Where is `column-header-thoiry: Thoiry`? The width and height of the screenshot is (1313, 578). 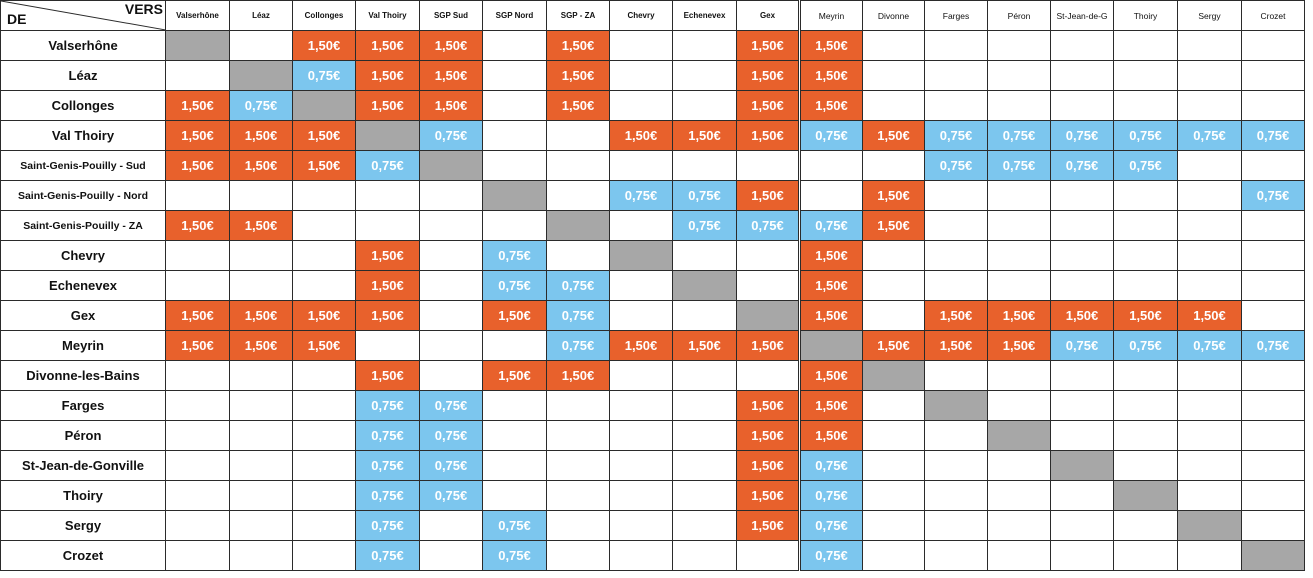
column-header-thoiry: Thoiry is located at coordinates (1145, 15).